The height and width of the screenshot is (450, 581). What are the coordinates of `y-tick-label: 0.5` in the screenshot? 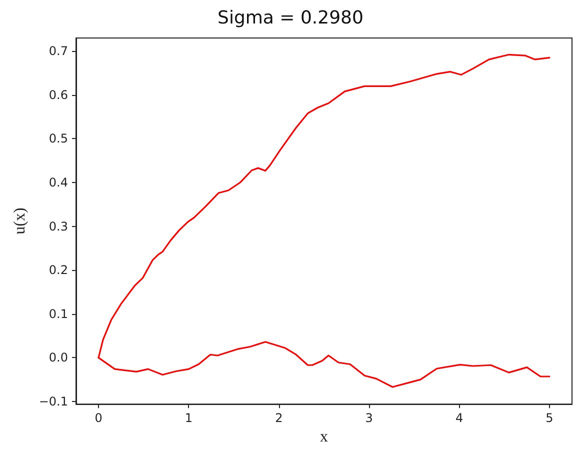 It's located at (58, 139).